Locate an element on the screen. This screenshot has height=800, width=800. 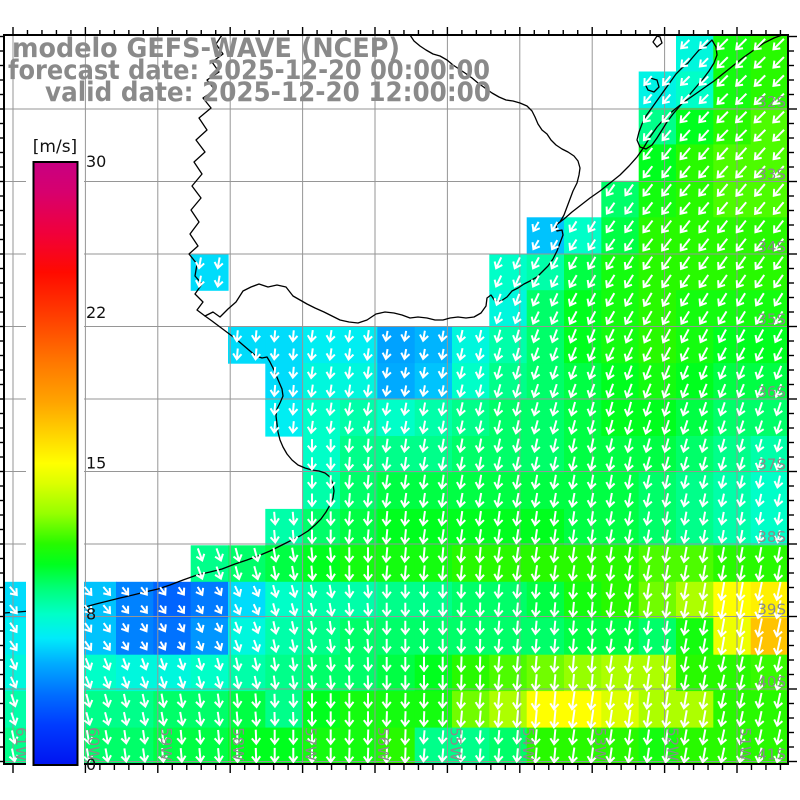
forecast-date-line: forecast date: 2025-12-20 00:00:00 is located at coordinates (249, 70).